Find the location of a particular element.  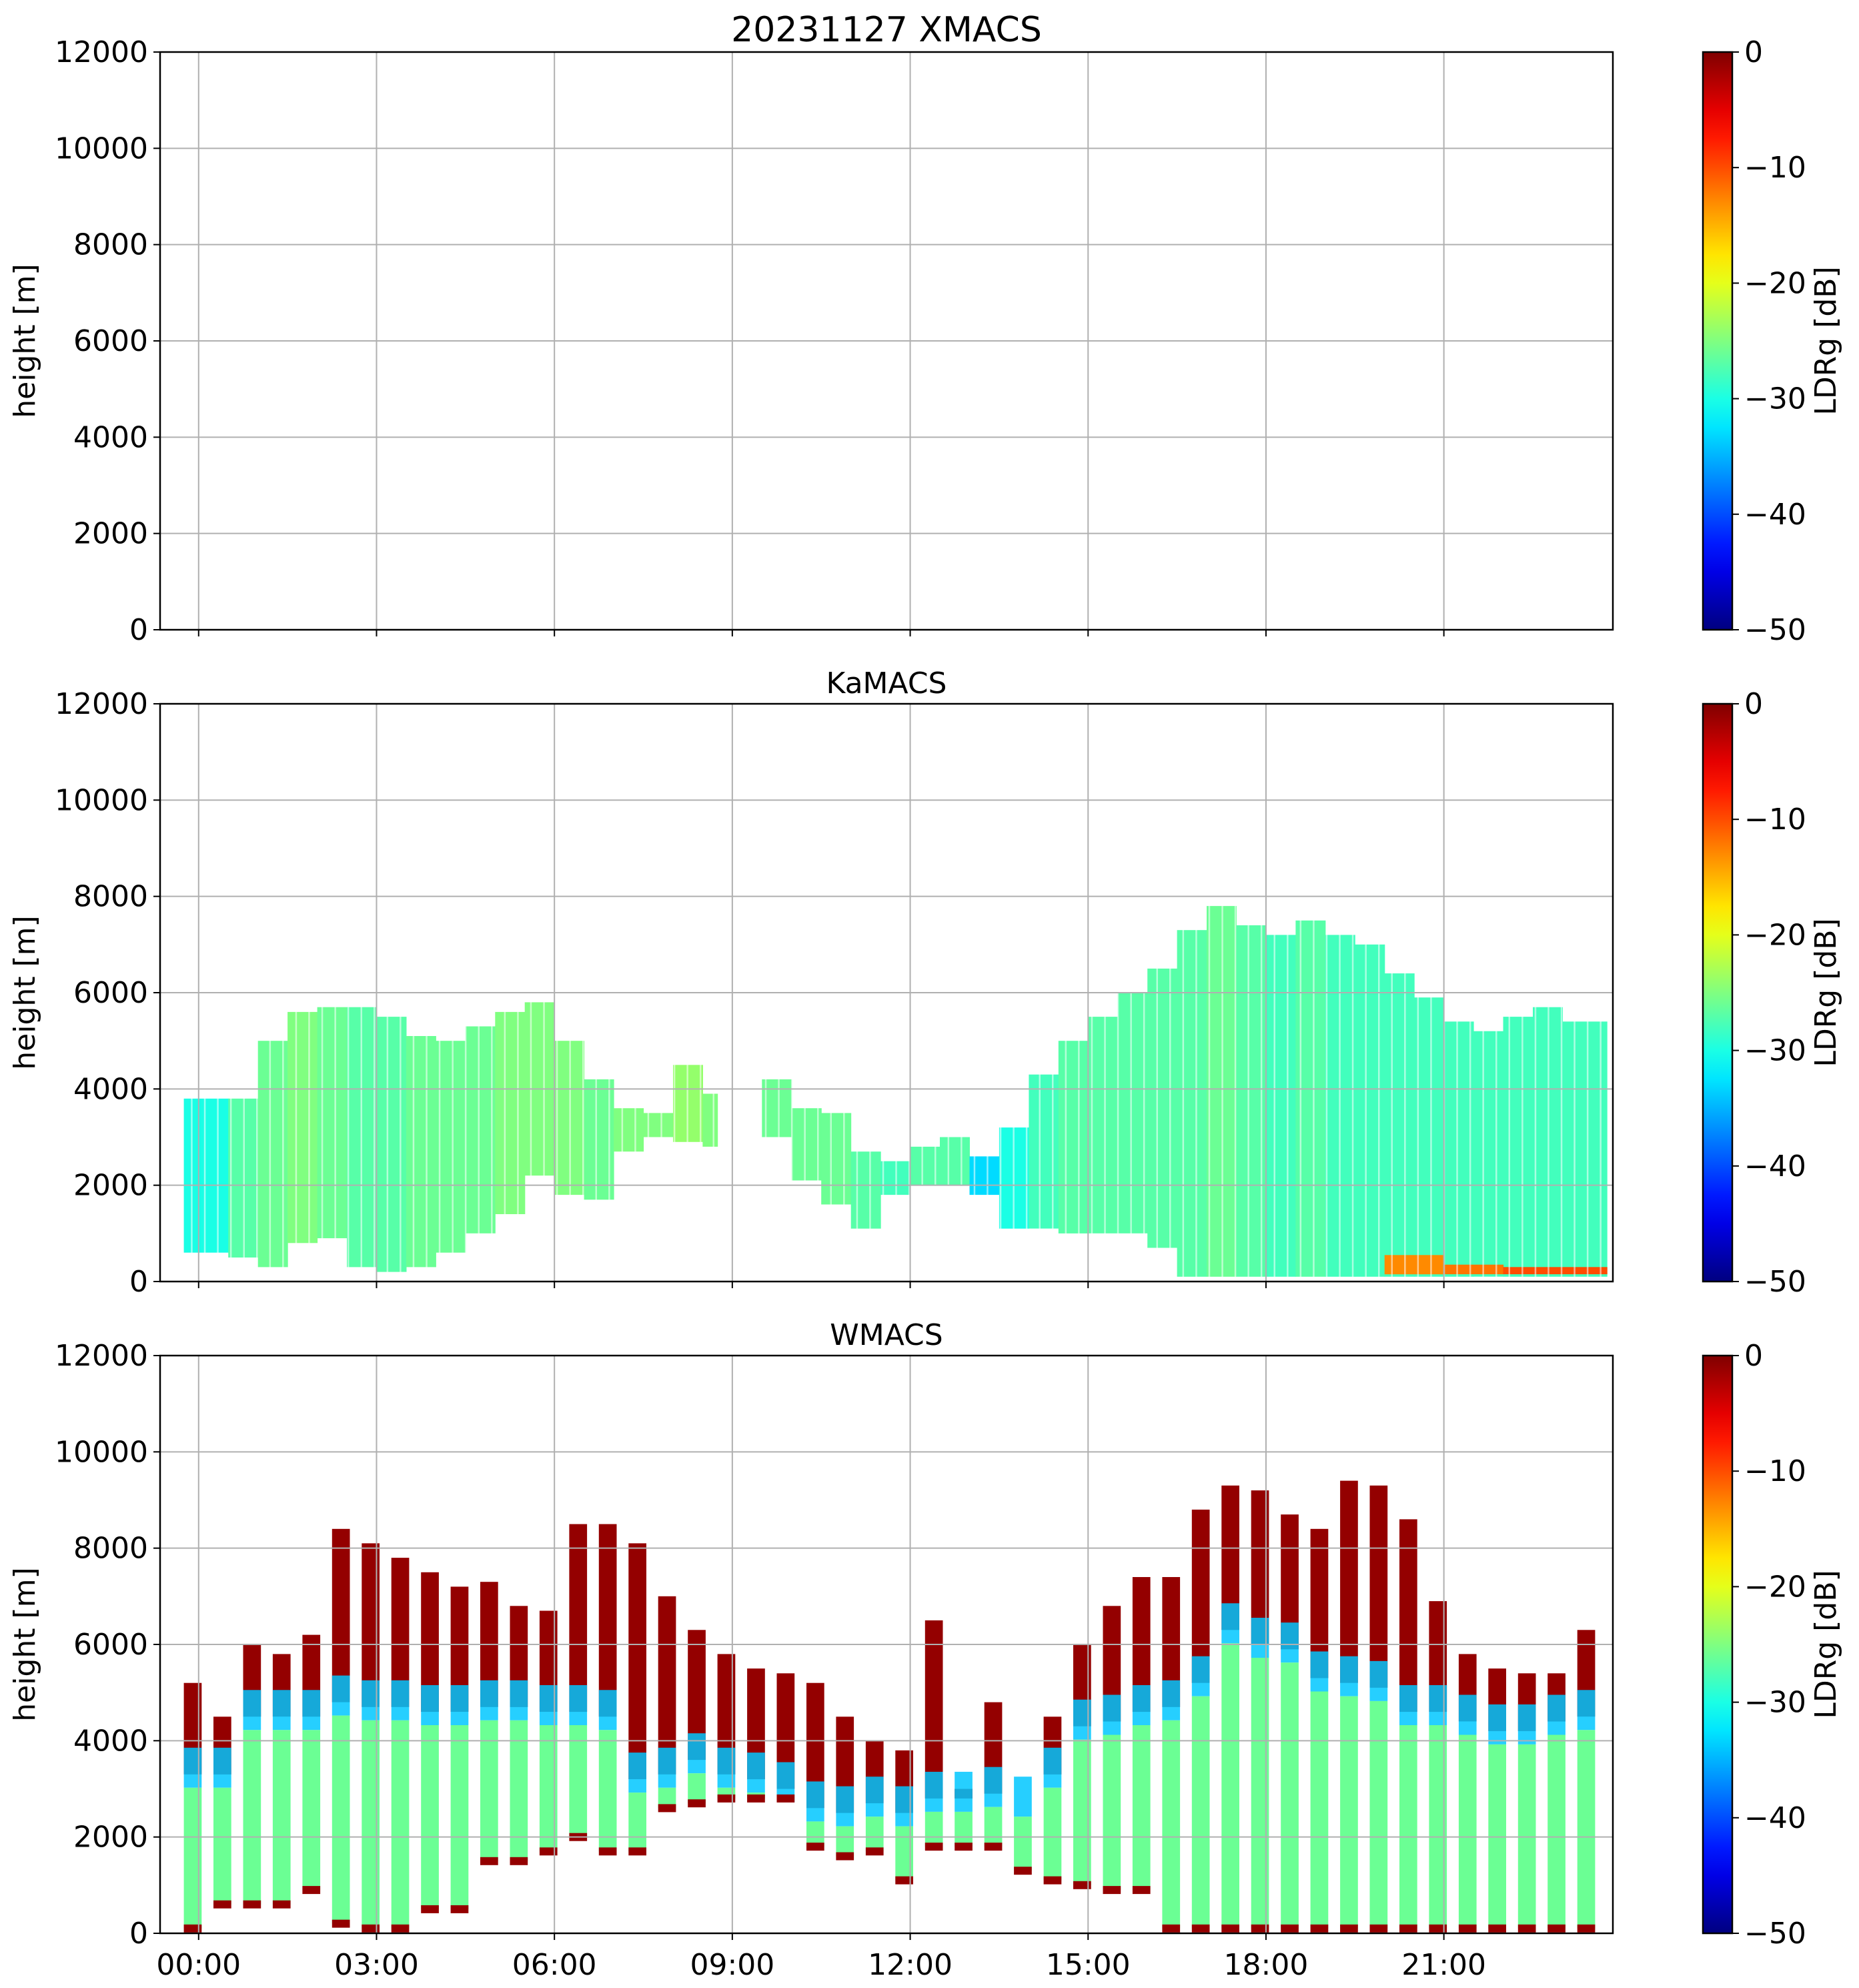

colorbar: 0 −10 −20 −30 −40 −50 LDRg [dB] is located at coordinates (1772, 993).